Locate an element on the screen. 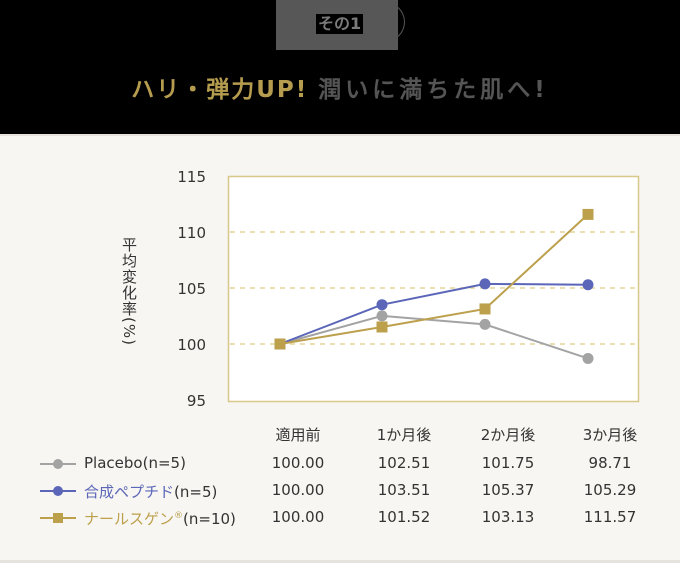  table-cell: 105.37 is located at coordinates (508, 490).